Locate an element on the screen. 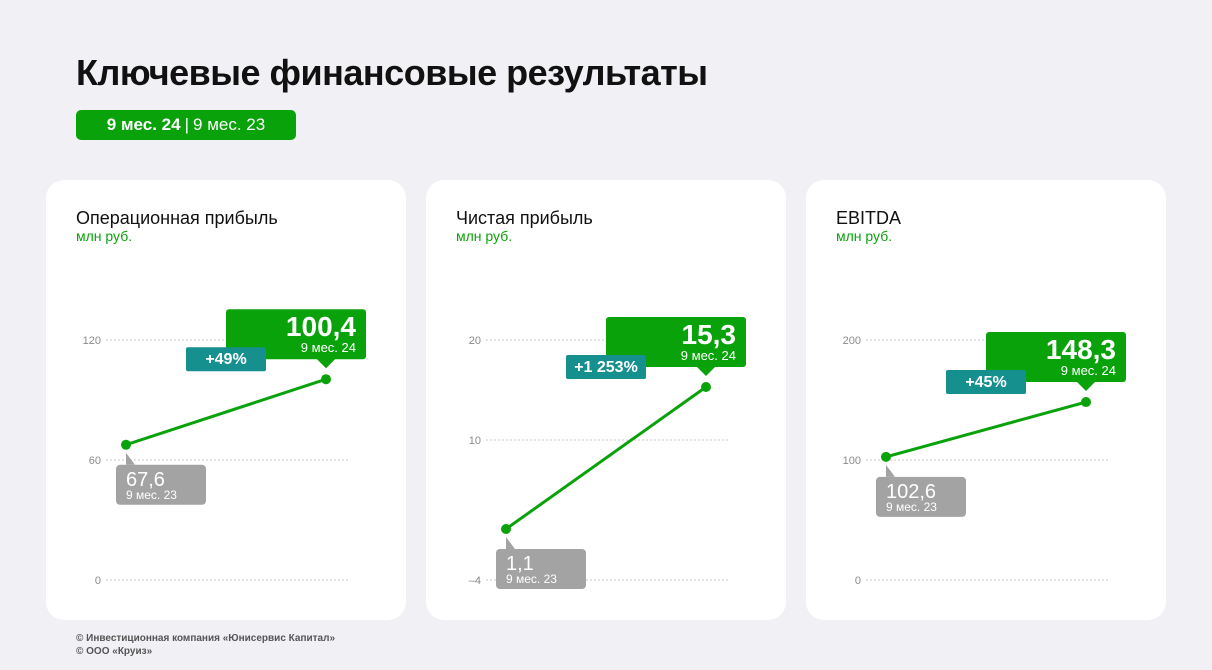 The image size is (1212, 670). chart-svg: 0 100 200 102,69 мес. 23 148,39 мес. 24 +45% is located at coordinates (984, 459).